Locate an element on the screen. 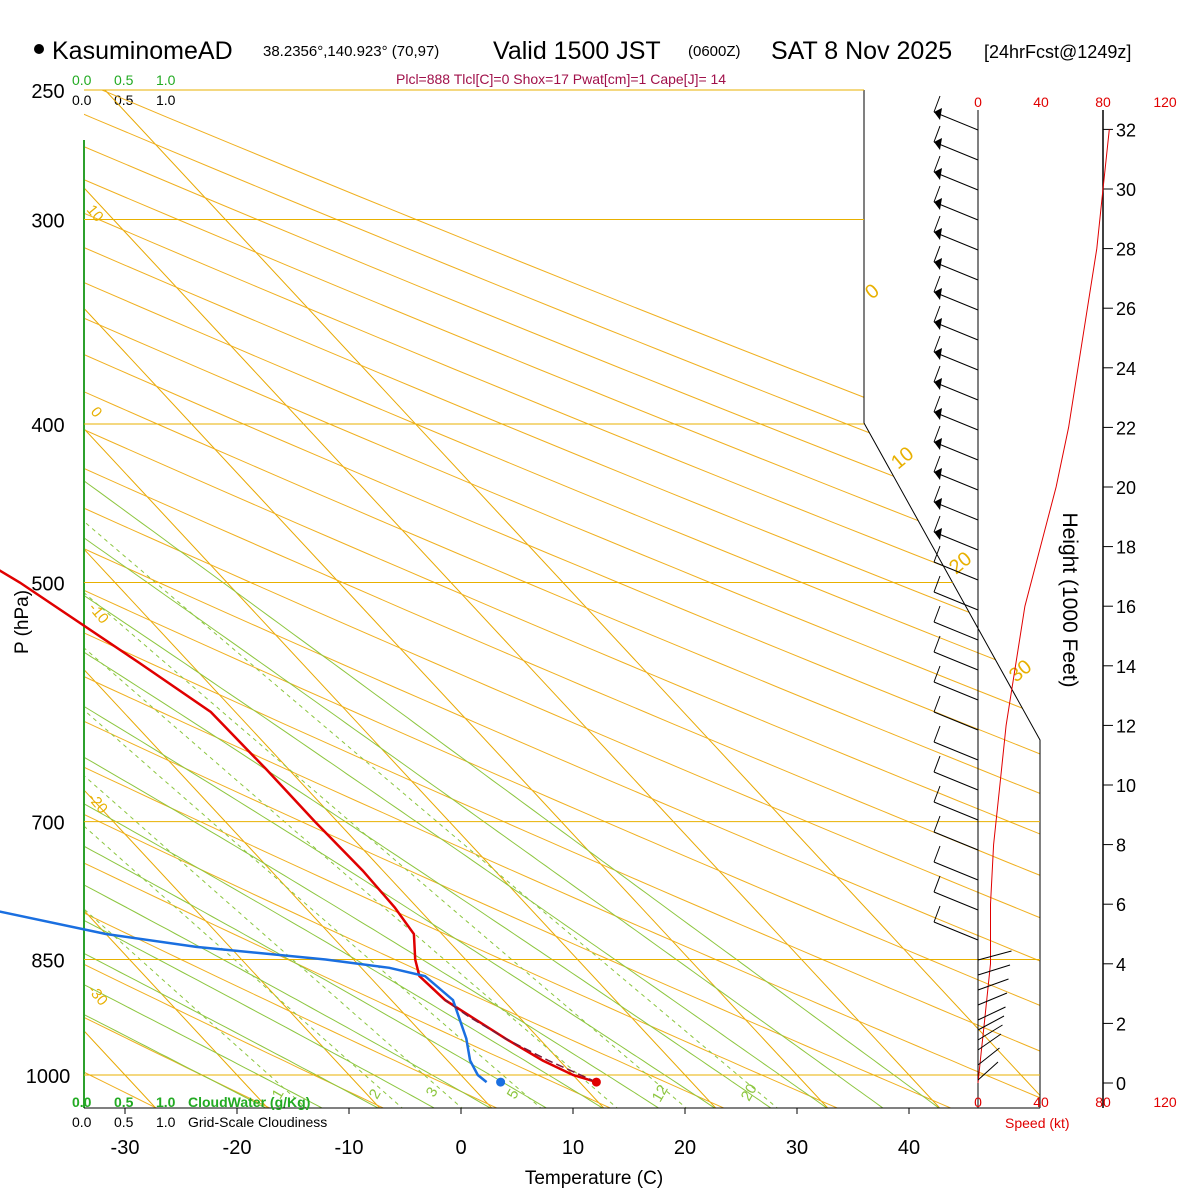  surface-temperature-dot is located at coordinates (596, 1082).